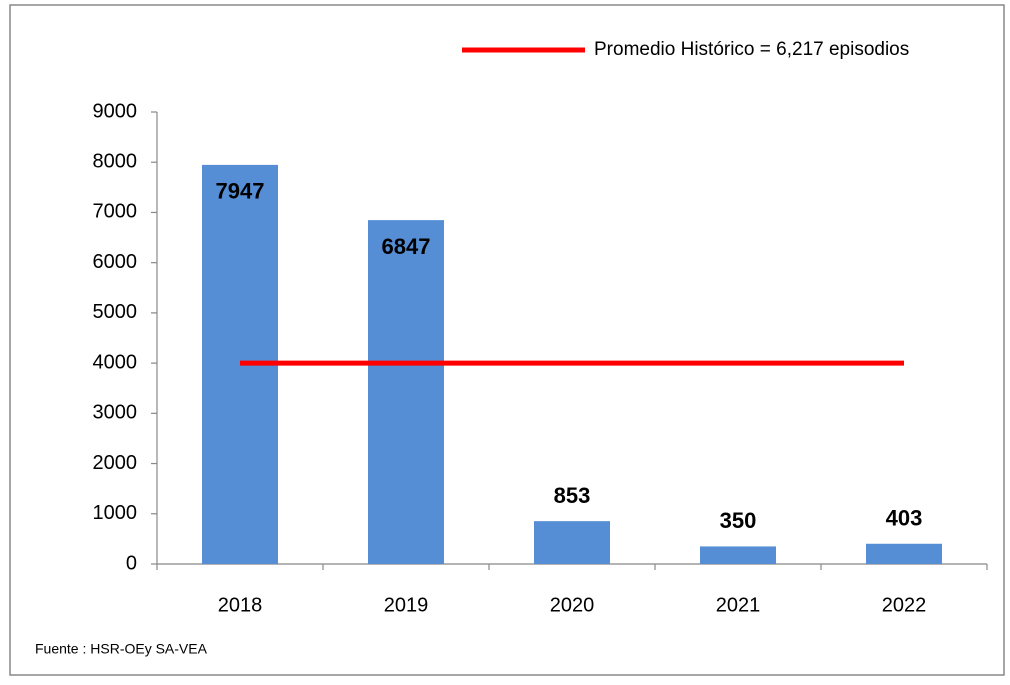  What do you see at coordinates (904, 518) in the screenshot?
I see `value-label: 403` at bounding box center [904, 518].